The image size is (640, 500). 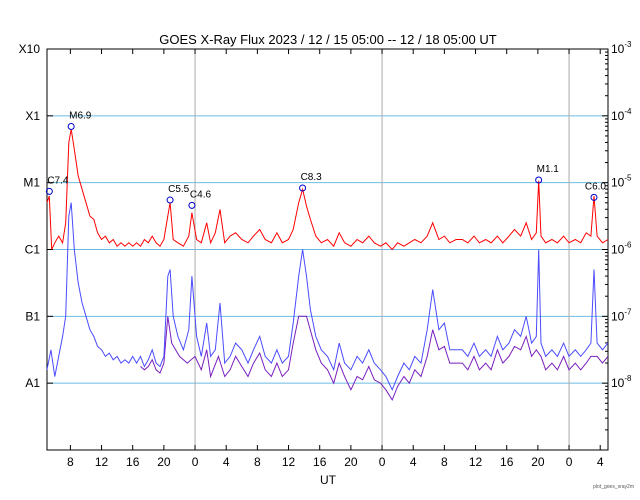 I want to click on x-tick-label-0: 8, so click(x=70, y=462).